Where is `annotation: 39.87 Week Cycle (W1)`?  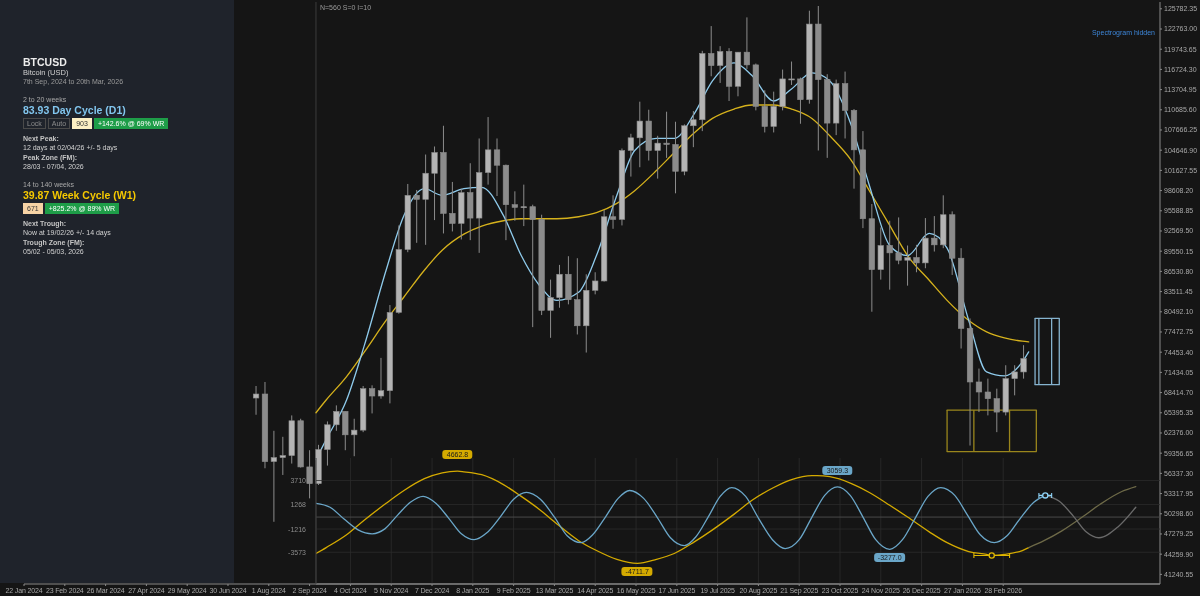 annotation: 39.87 Week Cycle (W1) is located at coordinates (80, 195).